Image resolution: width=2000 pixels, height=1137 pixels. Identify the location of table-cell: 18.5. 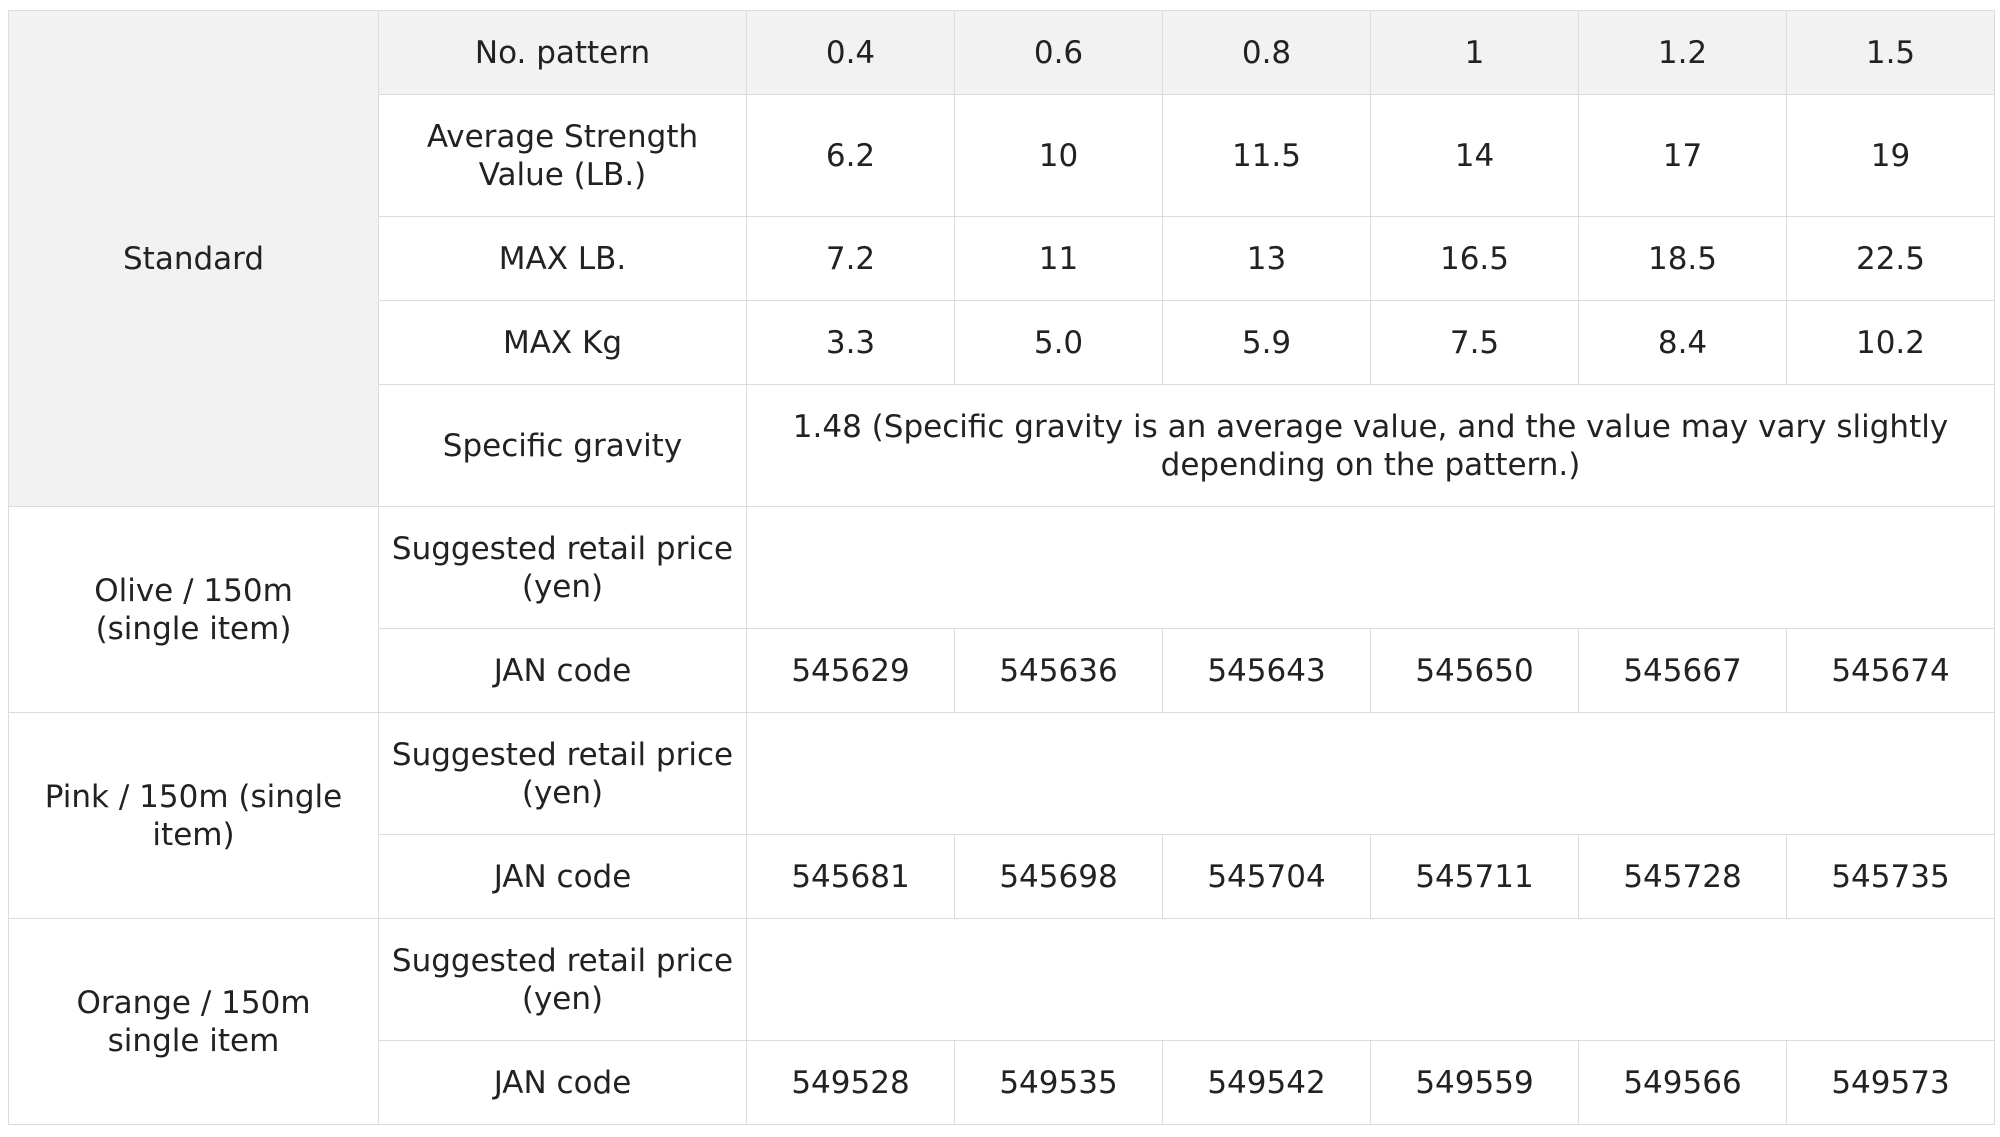
(1682, 258).